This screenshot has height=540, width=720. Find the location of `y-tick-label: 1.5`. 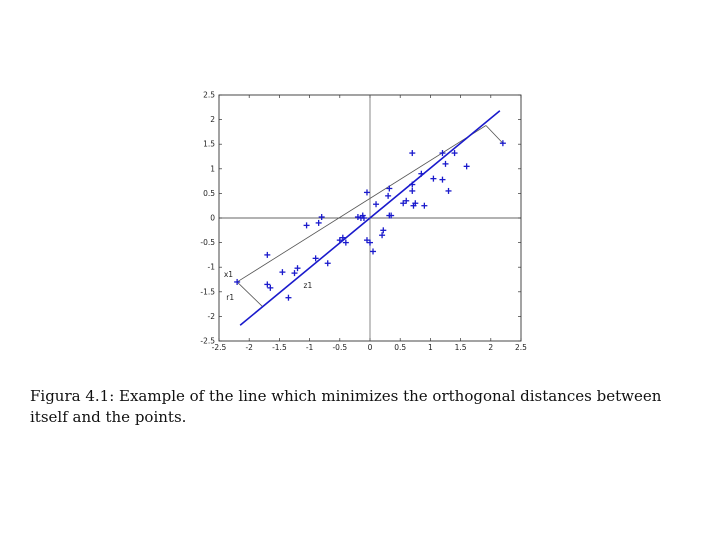

y-tick-label: 1.5 is located at coordinates (209, 144).